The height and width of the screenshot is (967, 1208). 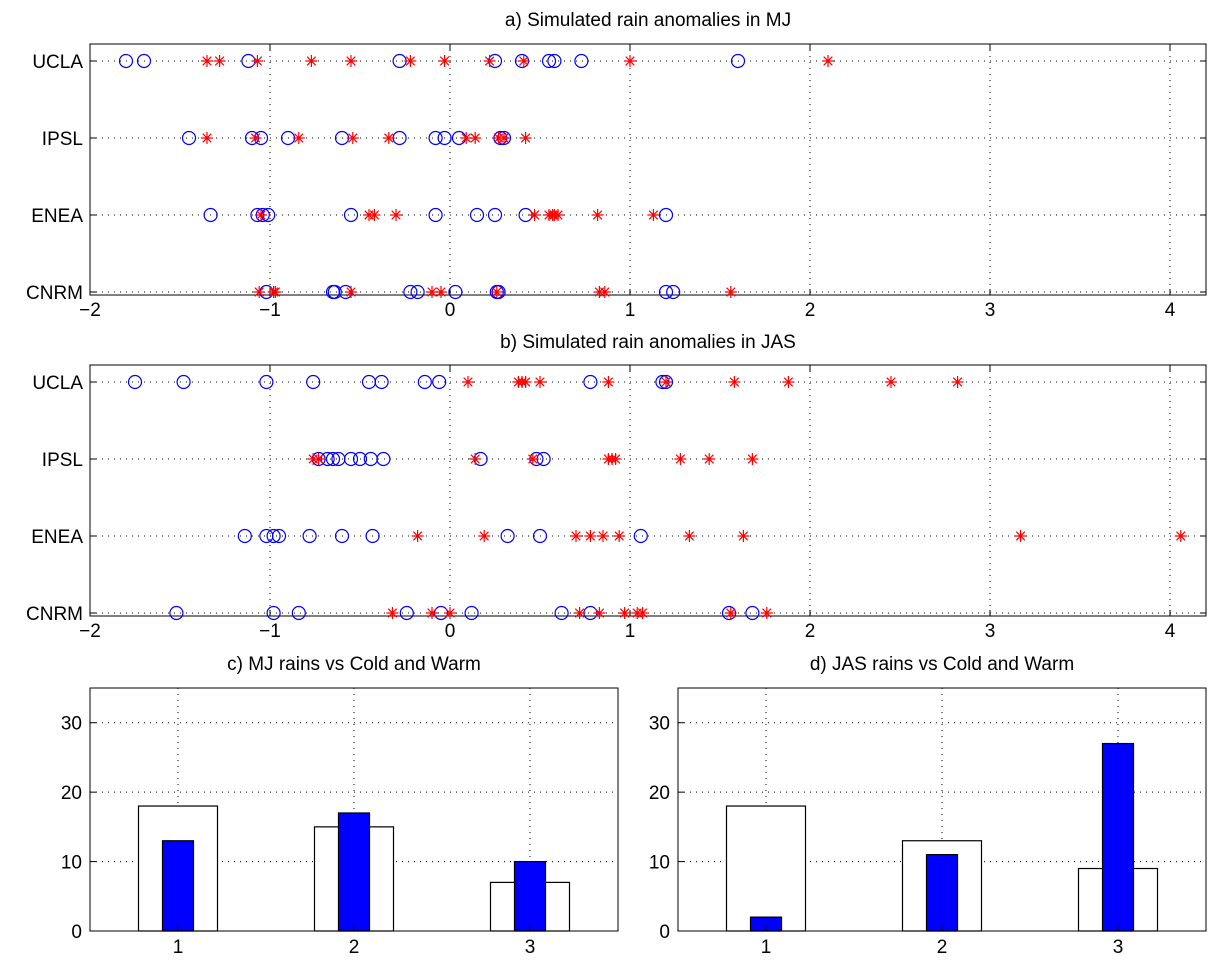 What do you see at coordinates (450, 631) in the screenshot?
I see `x-tick-label: 0` at bounding box center [450, 631].